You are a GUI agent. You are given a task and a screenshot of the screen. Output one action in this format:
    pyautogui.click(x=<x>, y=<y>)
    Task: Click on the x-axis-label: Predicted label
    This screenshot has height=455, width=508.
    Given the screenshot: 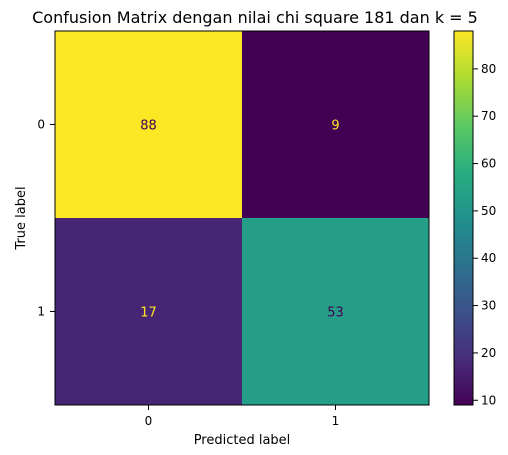 What is the action you would take?
    pyautogui.click(x=242, y=440)
    